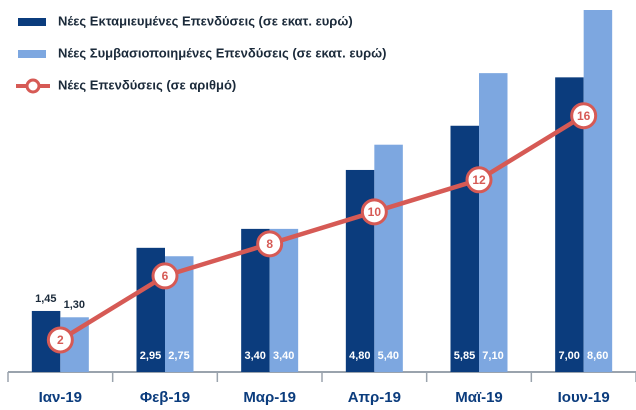 The height and width of the screenshot is (410, 636). What do you see at coordinates (492, 356) in the screenshot?
I see `value-label: 7,10` at bounding box center [492, 356].